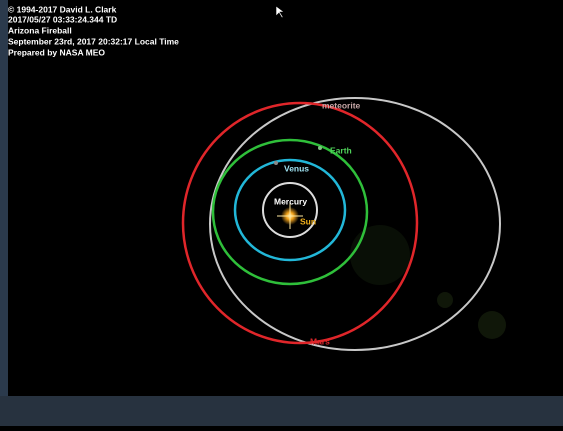 This screenshot has width=563, height=431. What do you see at coordinates (290, 201) in the screenshot?
I see `mercury-label: Mercury` at bounding box center [290, 201].